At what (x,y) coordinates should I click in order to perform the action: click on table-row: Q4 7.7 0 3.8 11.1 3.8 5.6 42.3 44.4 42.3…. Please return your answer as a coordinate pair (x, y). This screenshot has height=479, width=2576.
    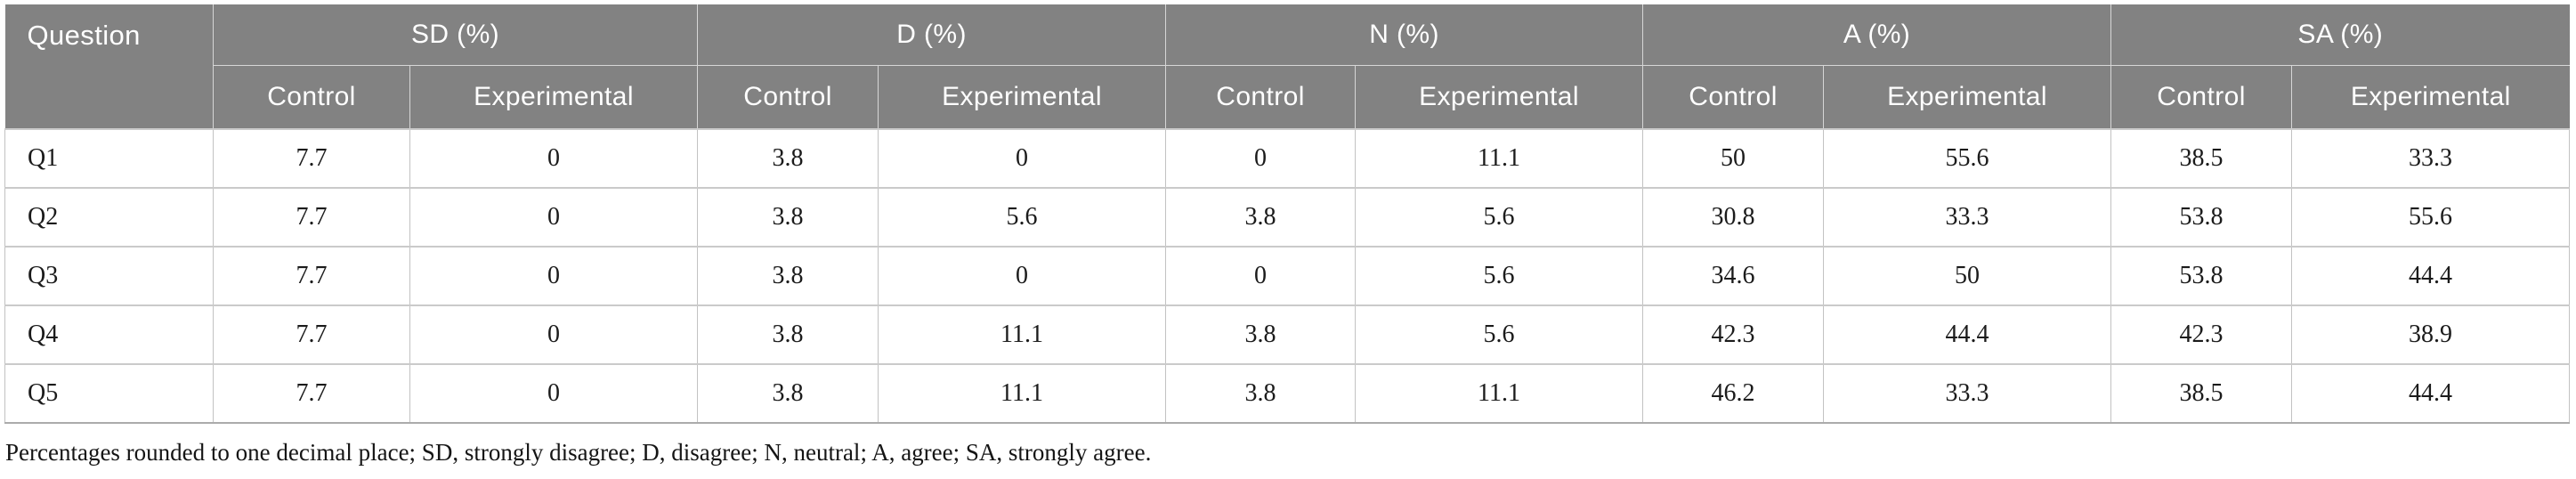
    Looking at the image, I should click on (1288, 334).